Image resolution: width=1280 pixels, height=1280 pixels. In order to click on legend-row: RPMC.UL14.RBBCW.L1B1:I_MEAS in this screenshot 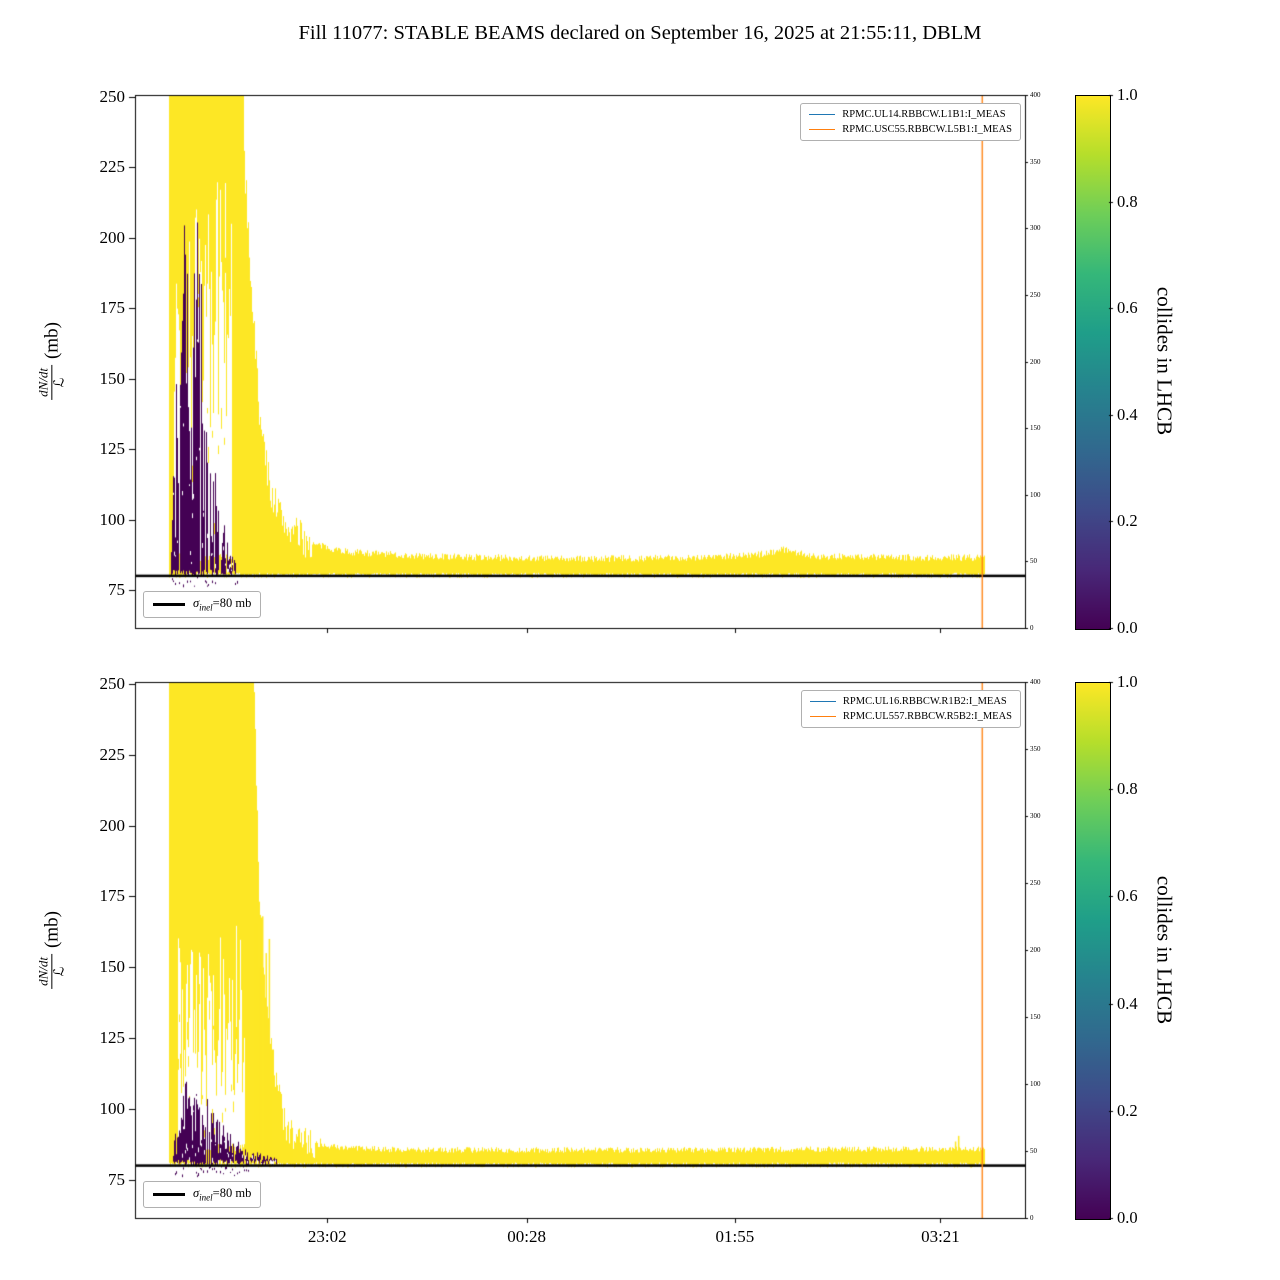, I will do `click(910, 114)`.